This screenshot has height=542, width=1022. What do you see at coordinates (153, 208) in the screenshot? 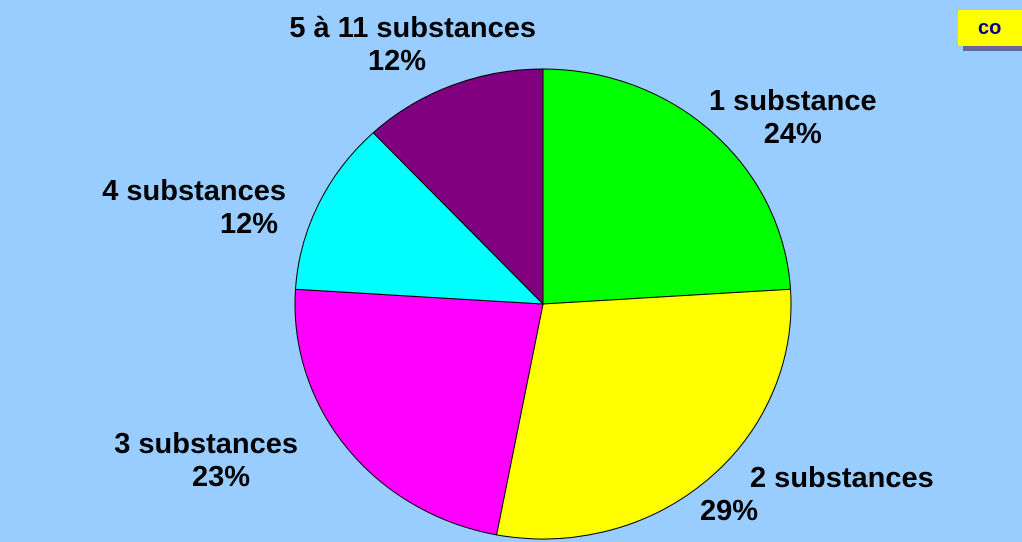
I see `label-slice-4: 4 substances 12%` at bounding box center [153, 208].